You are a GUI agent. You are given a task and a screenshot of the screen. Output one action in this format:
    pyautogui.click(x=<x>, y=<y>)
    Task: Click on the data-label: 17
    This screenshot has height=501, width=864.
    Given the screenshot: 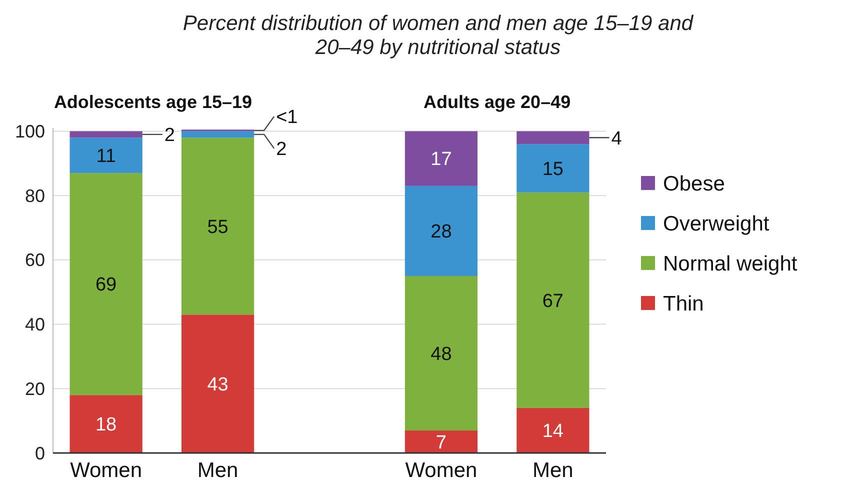 What is the action you would take?
    pyautogui.click(x=441, y=159)
    